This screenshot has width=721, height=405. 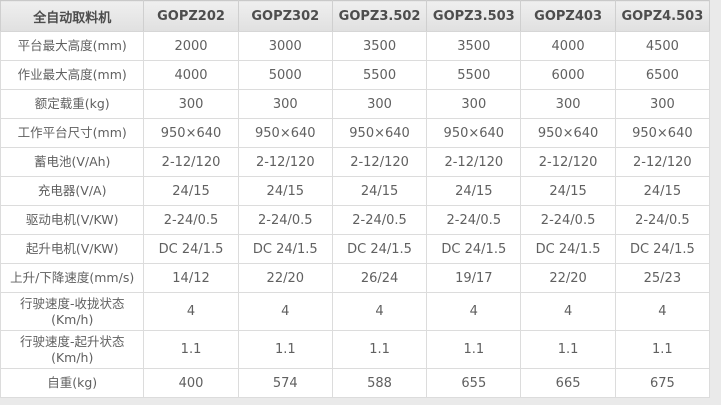 I want to click on table-row: 行驶速度-收拢状态 (Km/h) 4 4 4 4 4 4, so click(x=355, y=311).